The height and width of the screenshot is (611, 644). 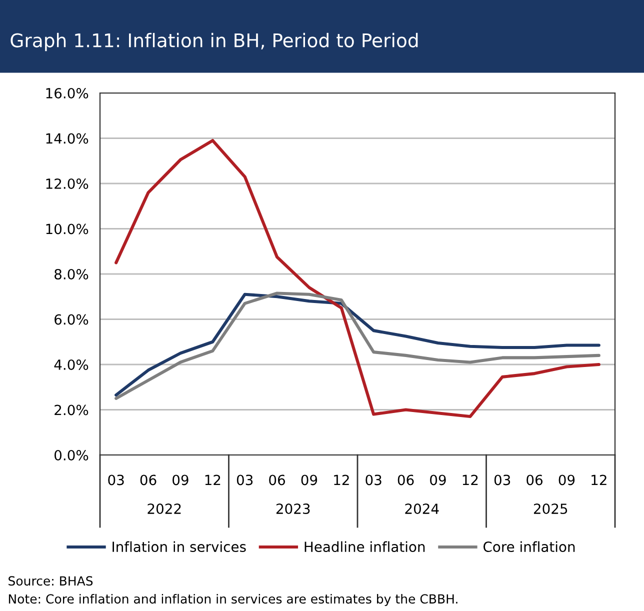 I want to click on text: 2025, so click(x=551, y=509).